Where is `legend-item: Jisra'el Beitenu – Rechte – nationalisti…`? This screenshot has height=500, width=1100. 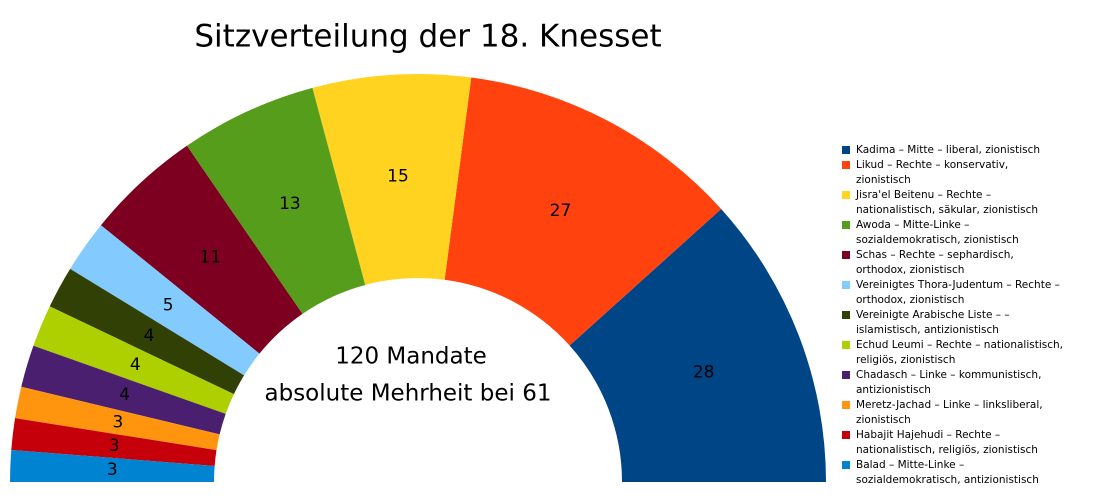
legend-item: Jisra'el Beitenu – Rechte – nationalisti… is located at coordinates (953, 203).